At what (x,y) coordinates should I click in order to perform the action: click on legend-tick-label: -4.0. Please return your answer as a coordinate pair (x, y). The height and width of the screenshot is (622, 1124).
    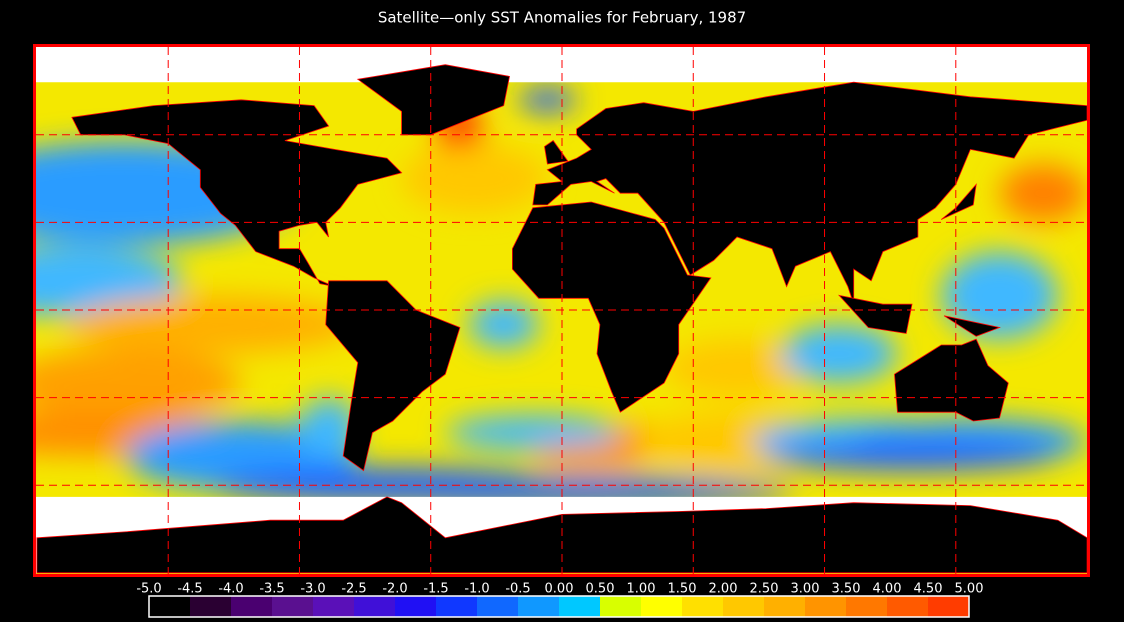
    Looking at the image, I should click on (230, 589).